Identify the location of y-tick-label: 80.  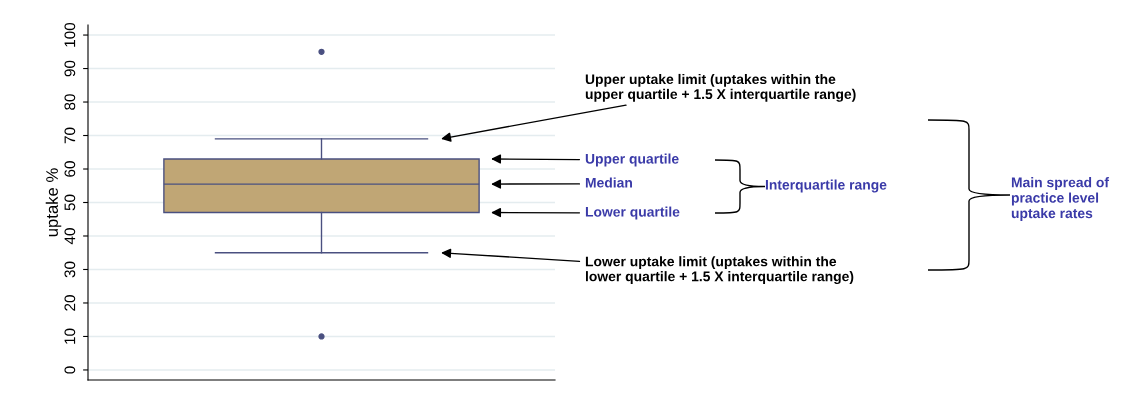
(70, 102).